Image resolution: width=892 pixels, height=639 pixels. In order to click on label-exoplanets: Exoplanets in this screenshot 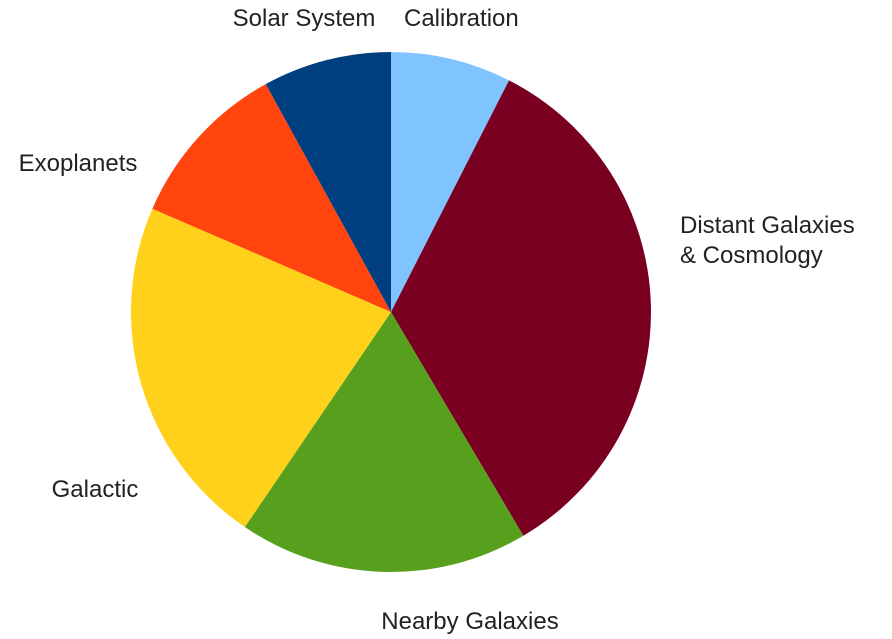, I will do `click(78, 163)`.